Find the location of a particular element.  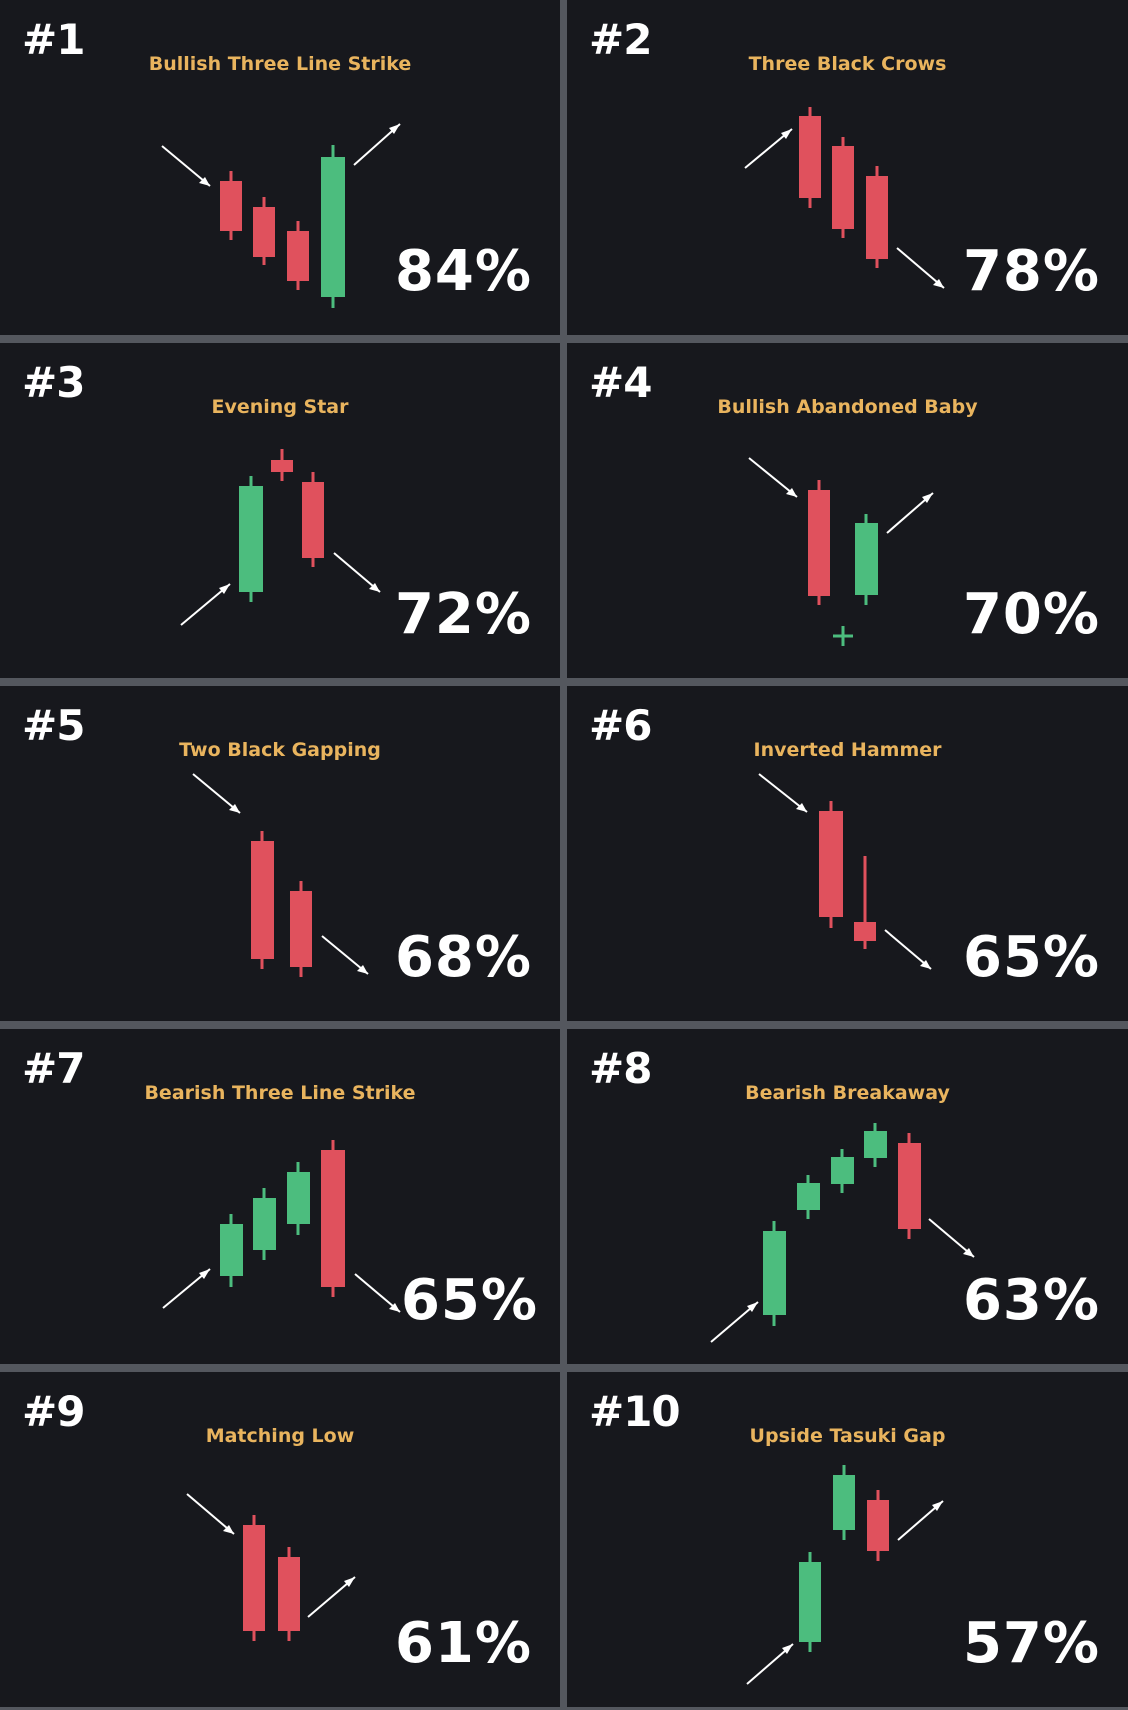

success-rate: 84% is located at coordinates (463, 271).